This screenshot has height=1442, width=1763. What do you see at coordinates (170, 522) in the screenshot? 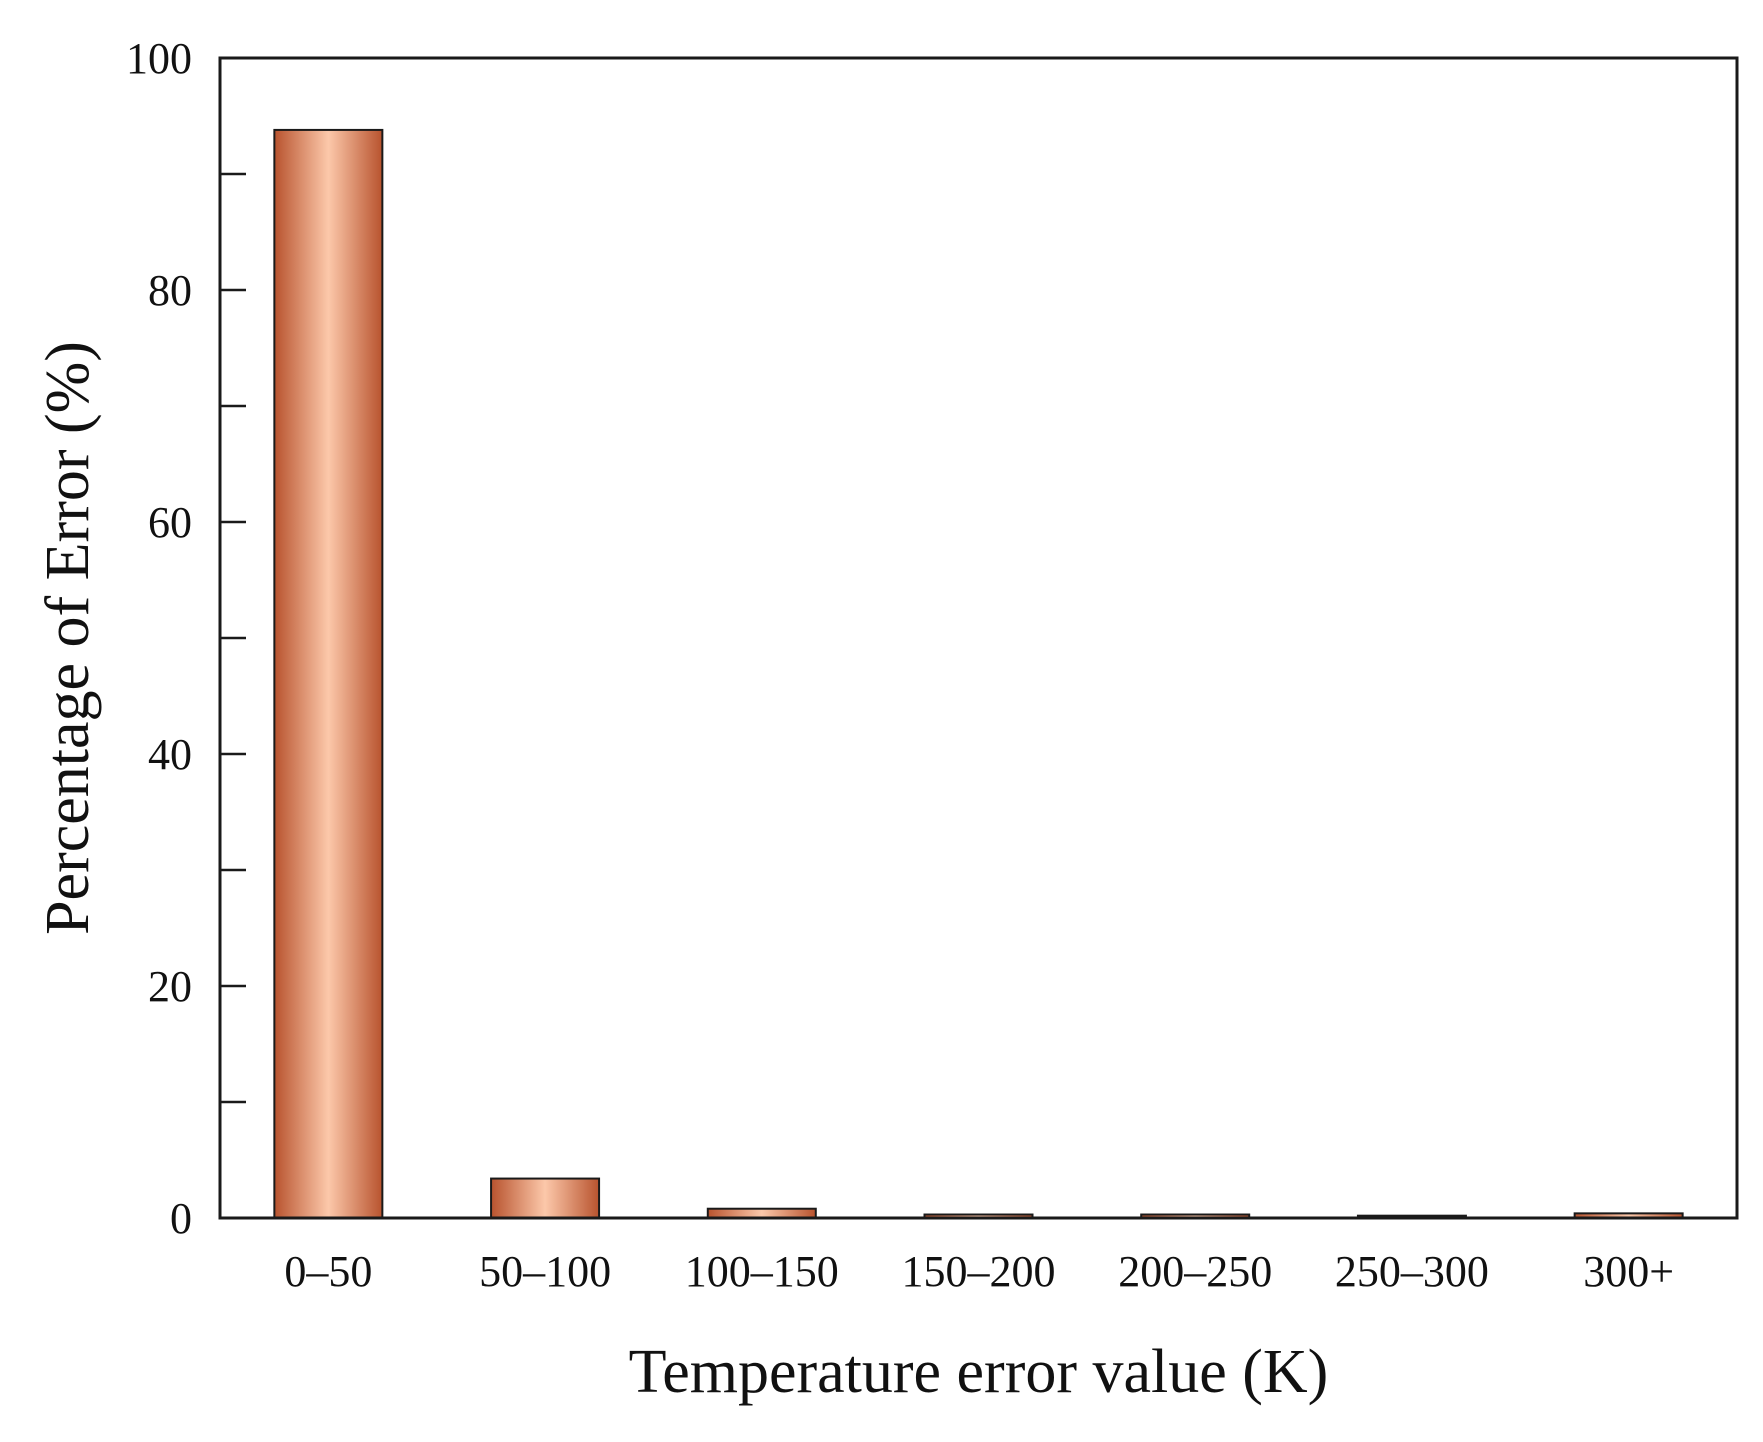
I see `y-tick-label-3: 60` at bounding box center [170, 522].